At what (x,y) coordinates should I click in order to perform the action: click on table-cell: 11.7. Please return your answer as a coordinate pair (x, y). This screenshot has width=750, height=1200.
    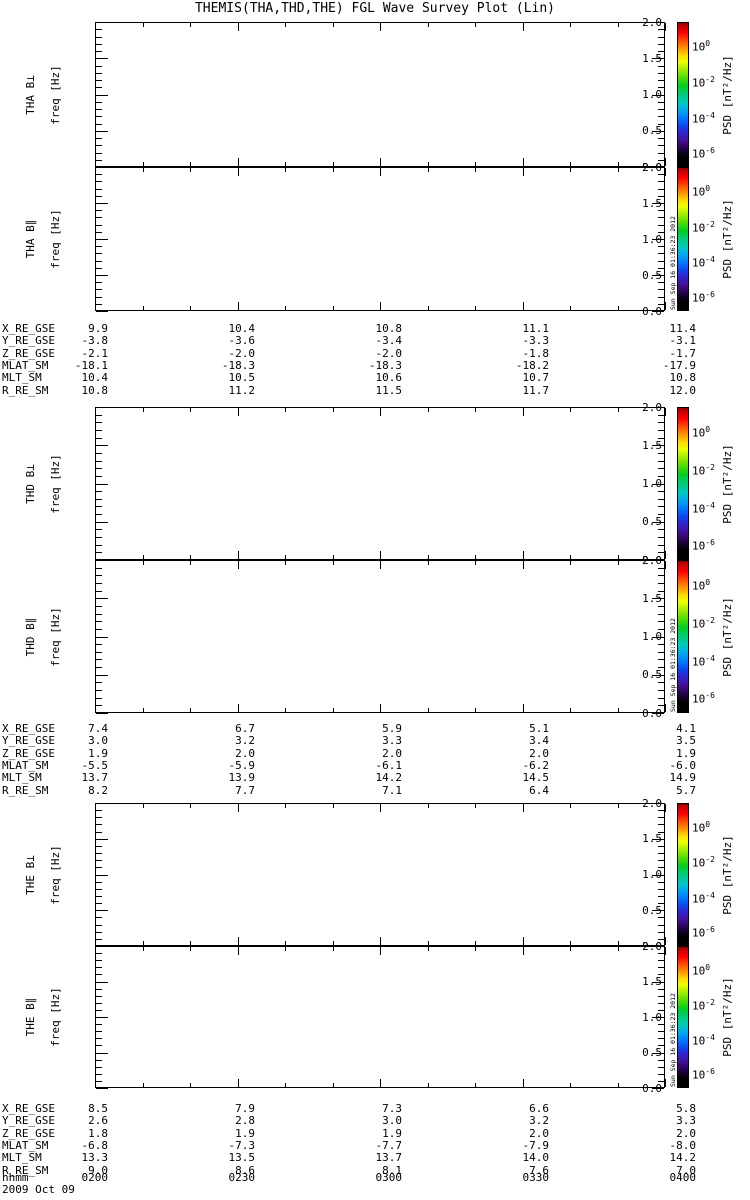
    Looking at the image, I should click on (536, 390).